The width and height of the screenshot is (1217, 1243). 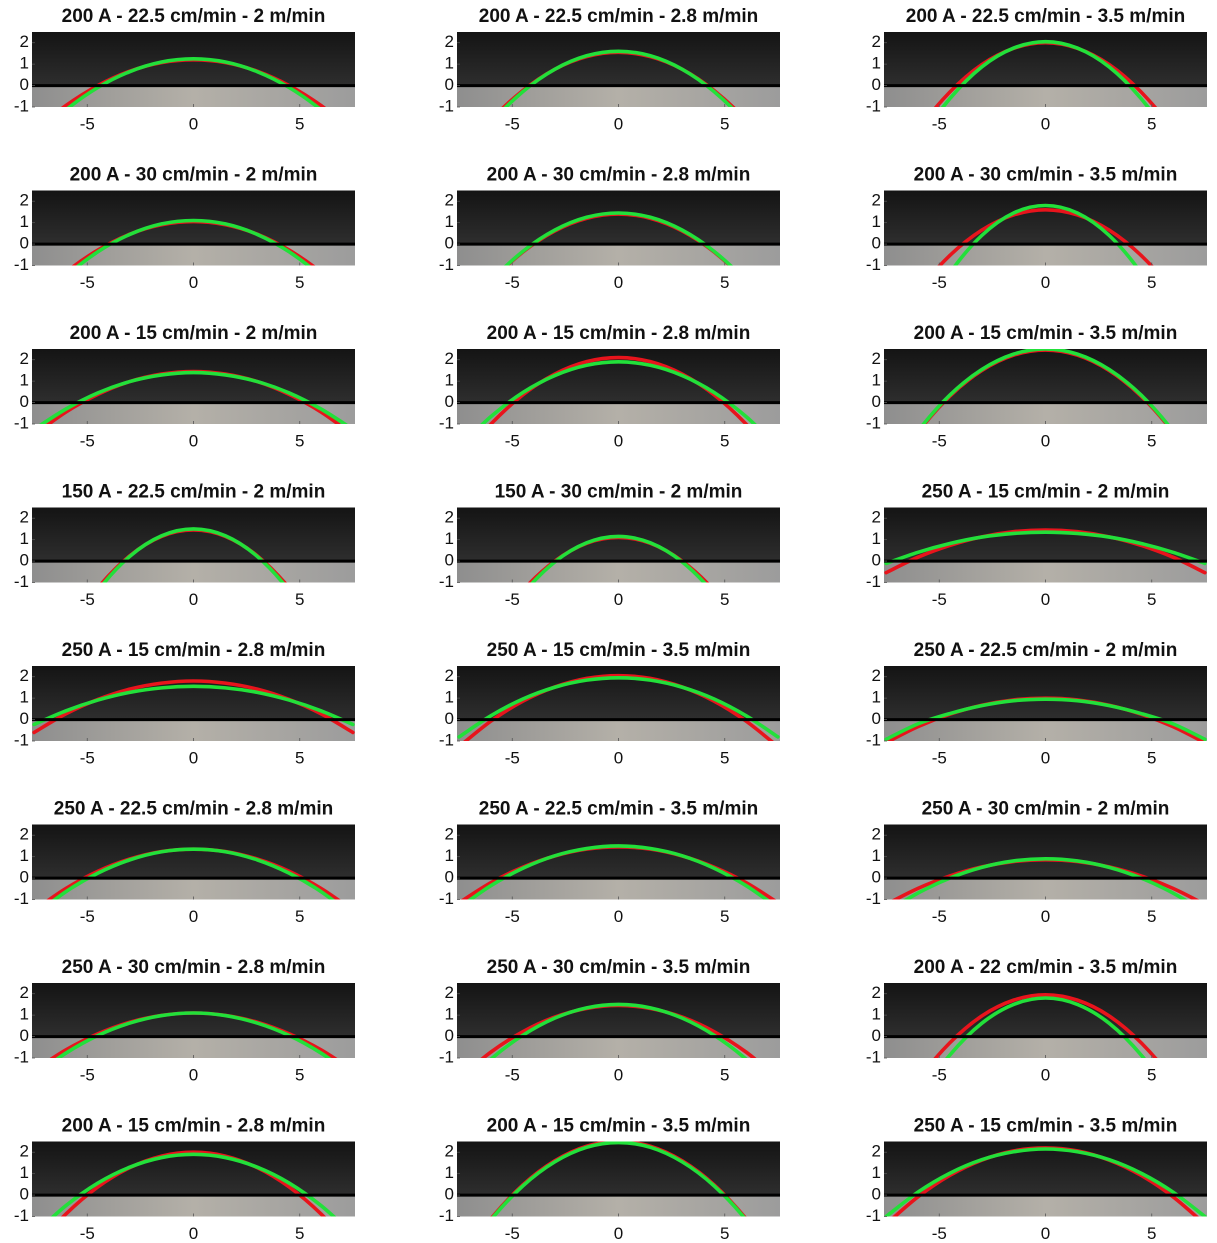 I want to click on subplot: 200 A - 22.5 cm/min - 3.5 m/min -1 0 1 2 -5 0 5, so click(x=1036, y=69).